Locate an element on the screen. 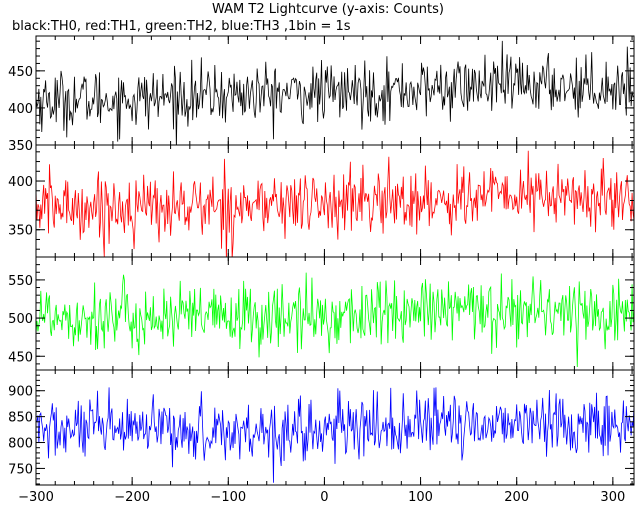 Image resolution: width=642 pixels, height=505 pixels. y-tick-label: 500 is located at coordinates (20, 319).